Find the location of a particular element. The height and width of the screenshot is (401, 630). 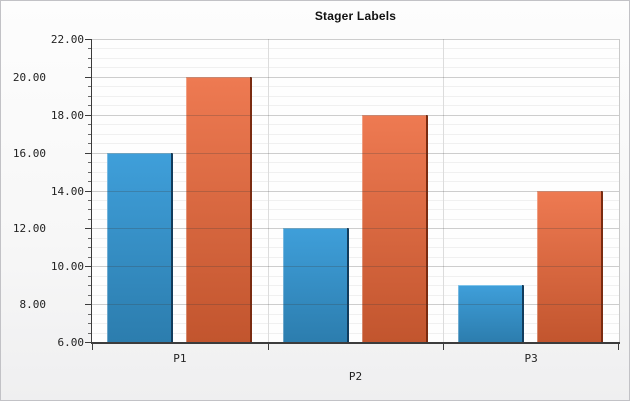

y-axis-label: 16.00 is located at coordinates (29, 153).